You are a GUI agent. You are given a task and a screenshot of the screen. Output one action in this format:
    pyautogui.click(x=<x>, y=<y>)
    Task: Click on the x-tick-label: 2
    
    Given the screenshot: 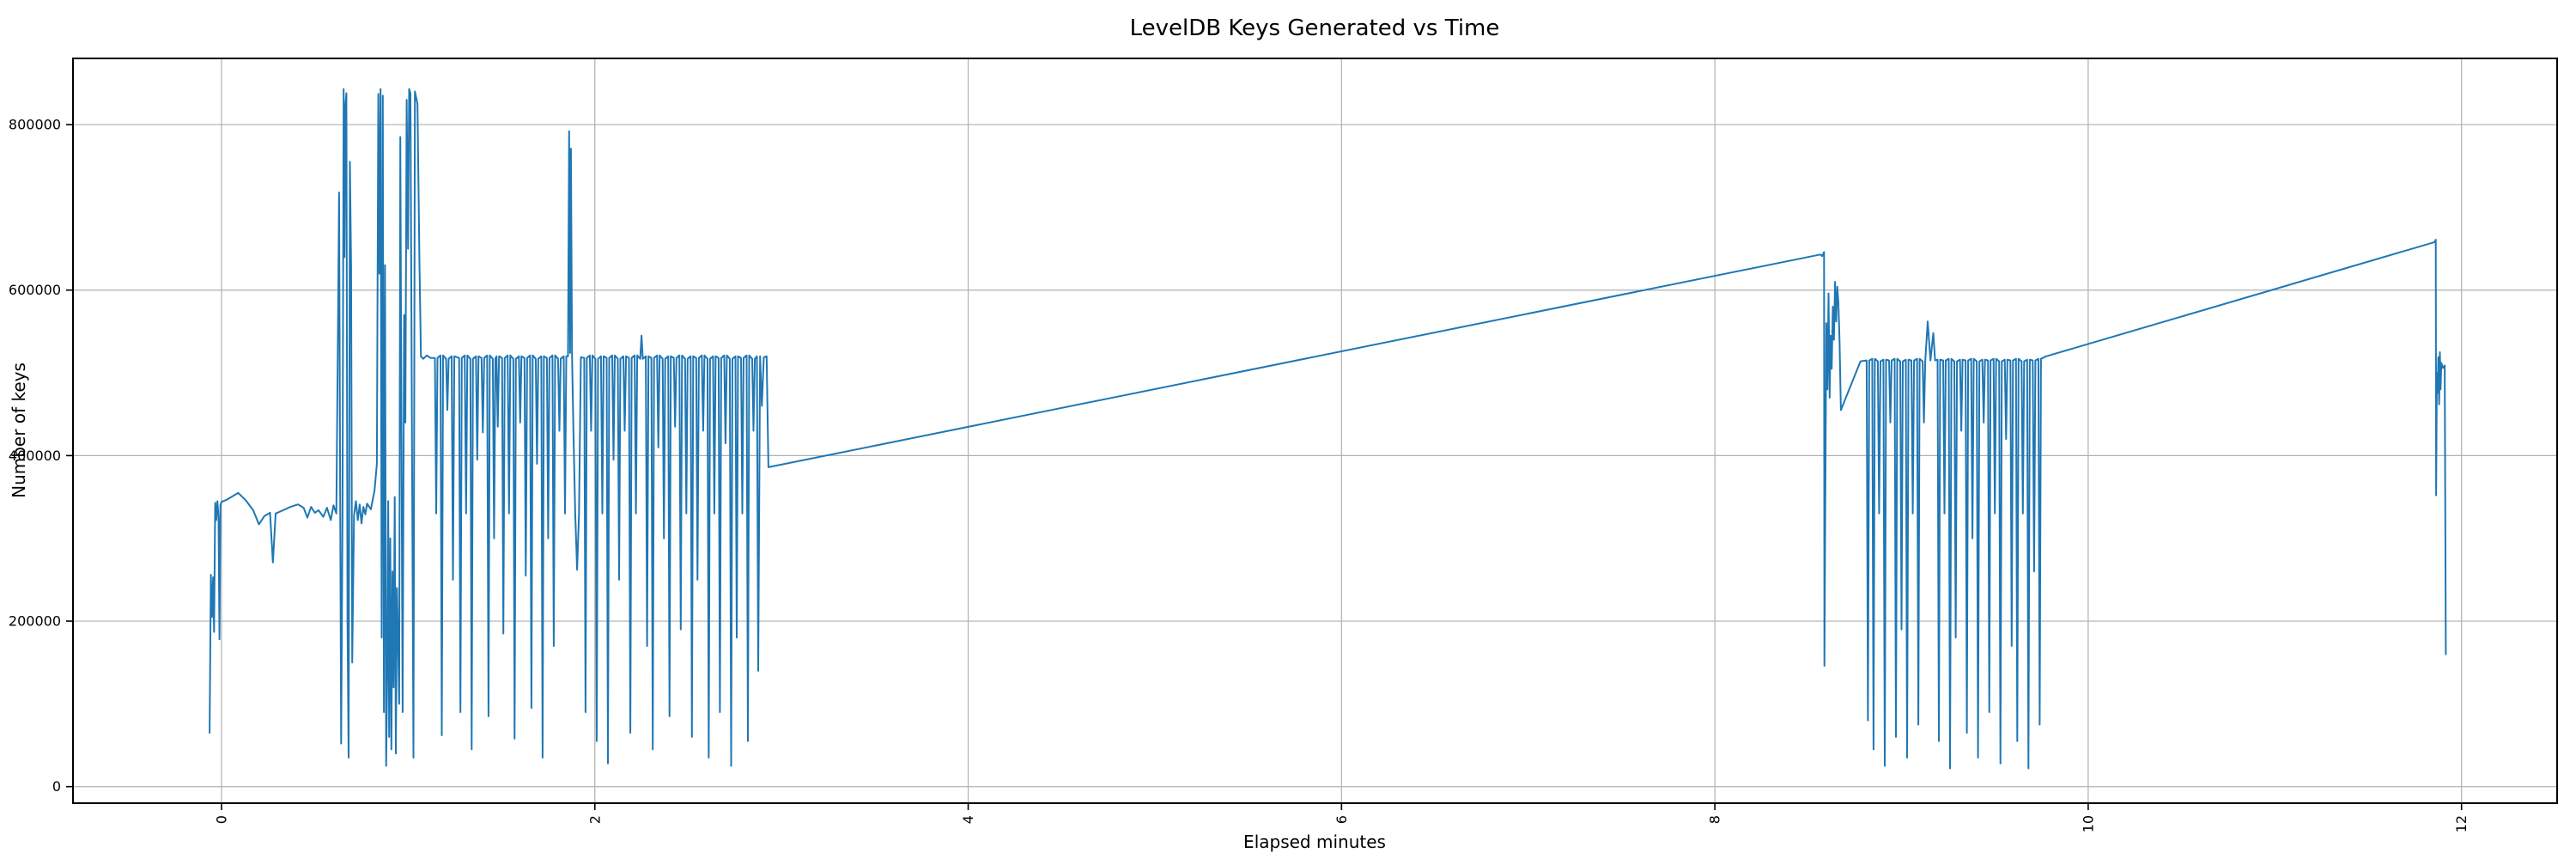 What is the action you would take?
    pyautogui.click(x=594, y=819)
    